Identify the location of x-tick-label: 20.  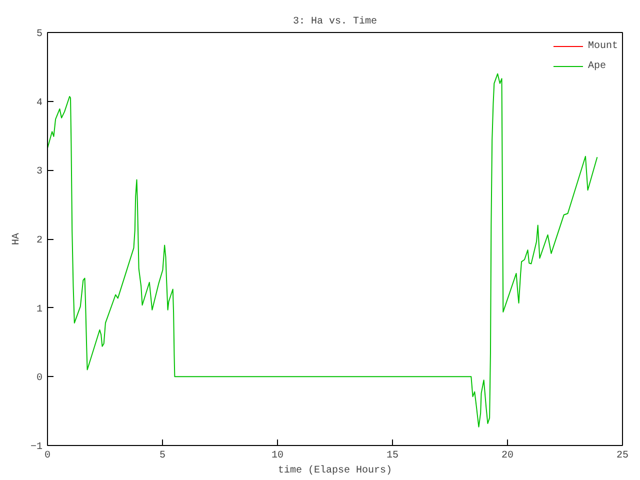
(508, 456).